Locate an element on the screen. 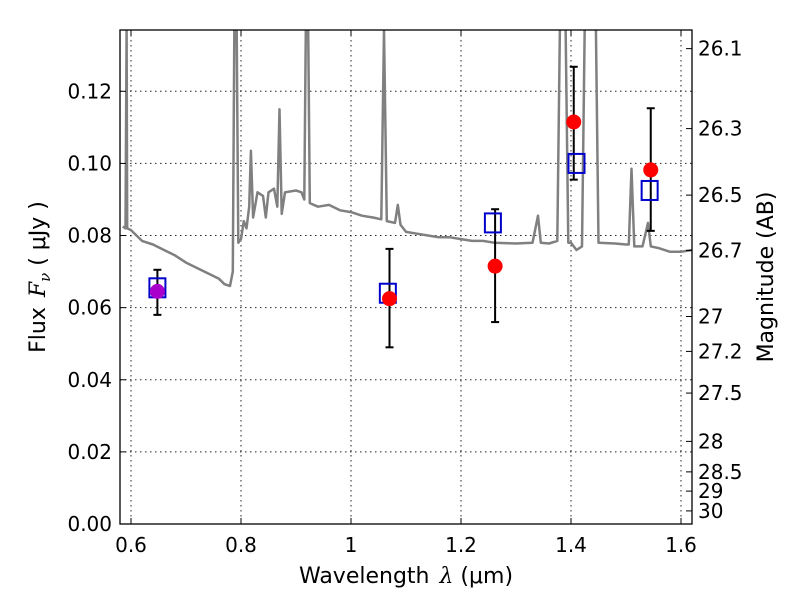  x-tick-label: 1.6 is located at coordinates (681, 545).